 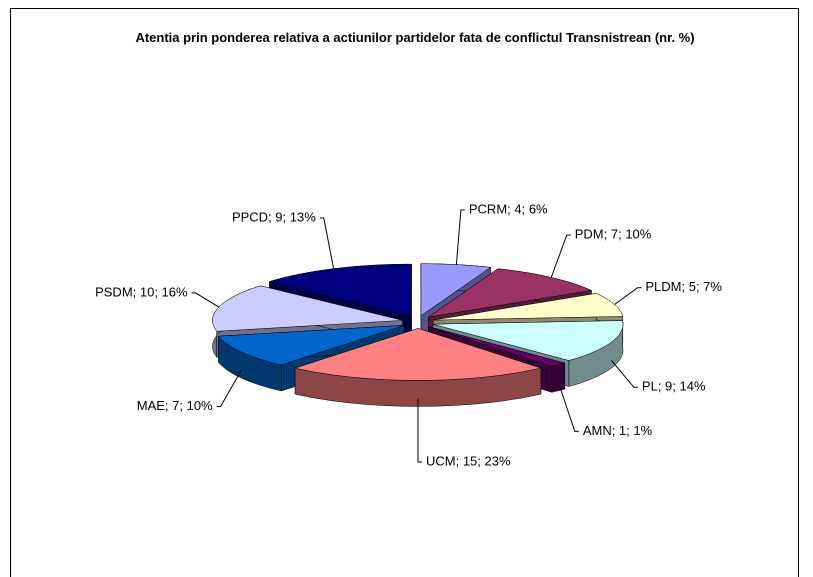 What do you see at coordinates (175, 405) in the screenshot?
I see `data-label: MAE; 7; 10%` at bounding box center [175, 405].